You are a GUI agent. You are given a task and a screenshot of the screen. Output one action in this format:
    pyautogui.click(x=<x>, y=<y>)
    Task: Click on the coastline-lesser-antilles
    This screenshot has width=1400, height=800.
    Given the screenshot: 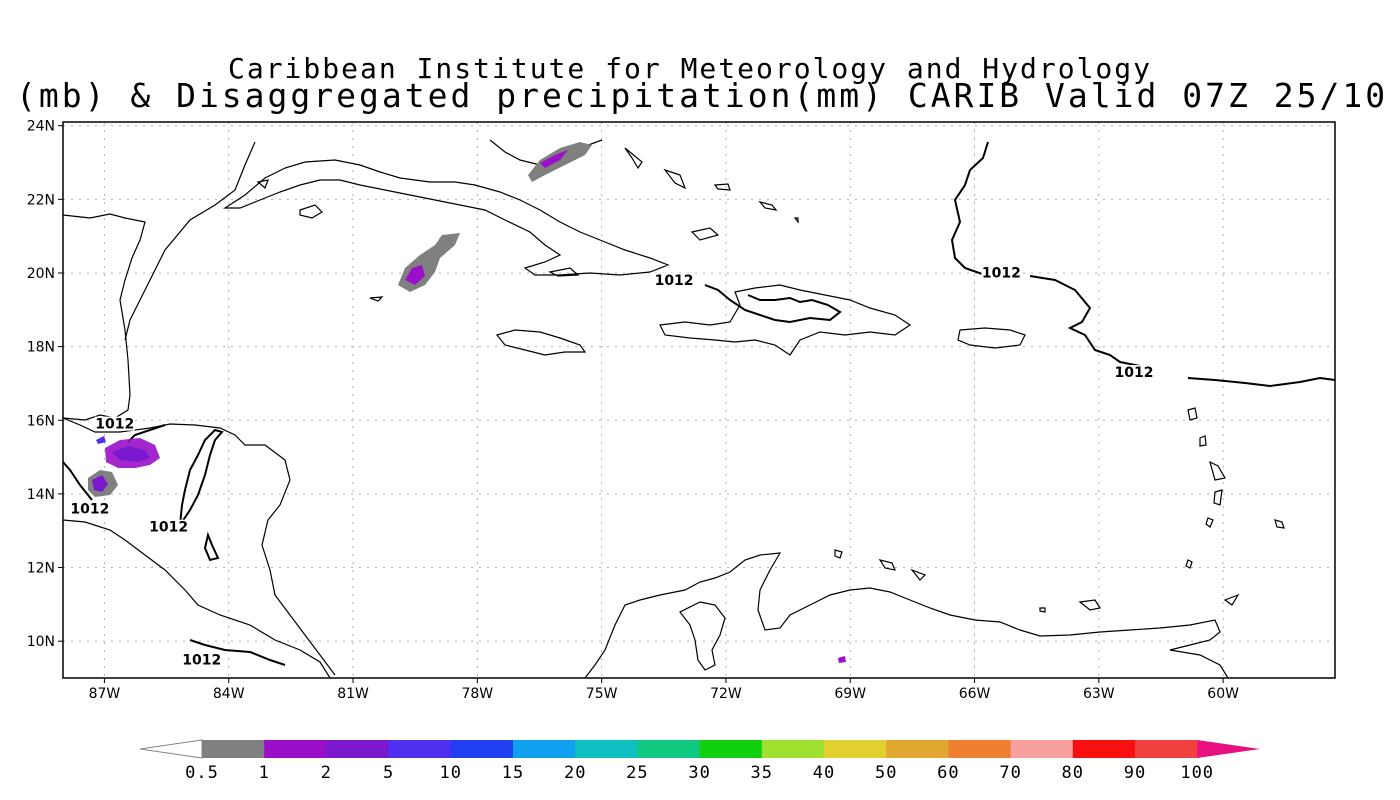 What is the action you would take?
    pyautogui.click(x=1235, y=488)
    